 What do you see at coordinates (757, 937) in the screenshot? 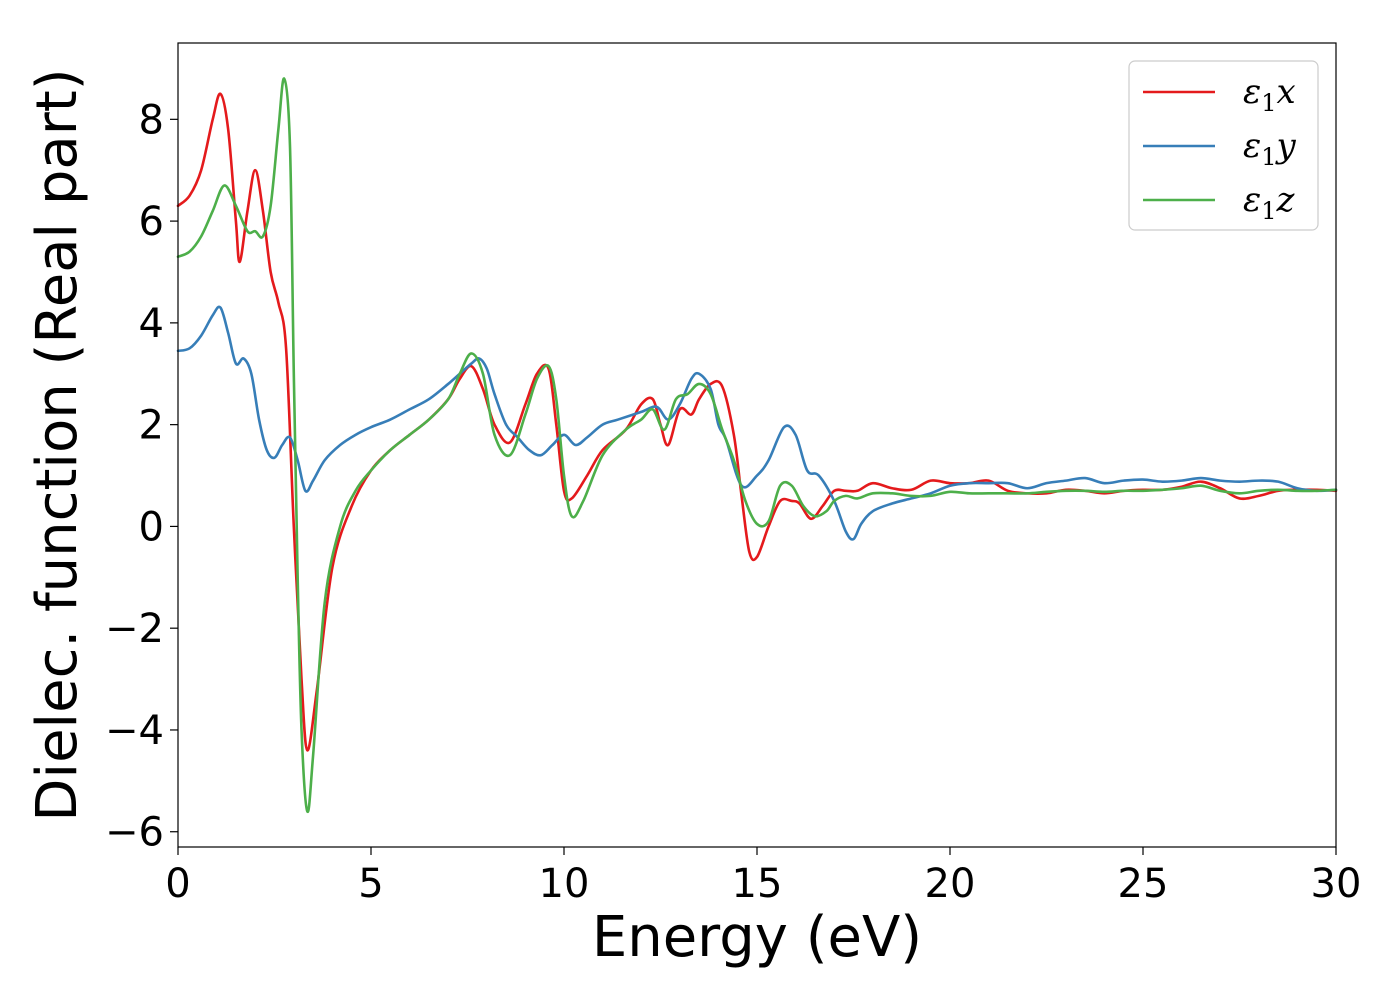
I see `x-axis-label: Energy (eV)` at bounding box center [757, 937].